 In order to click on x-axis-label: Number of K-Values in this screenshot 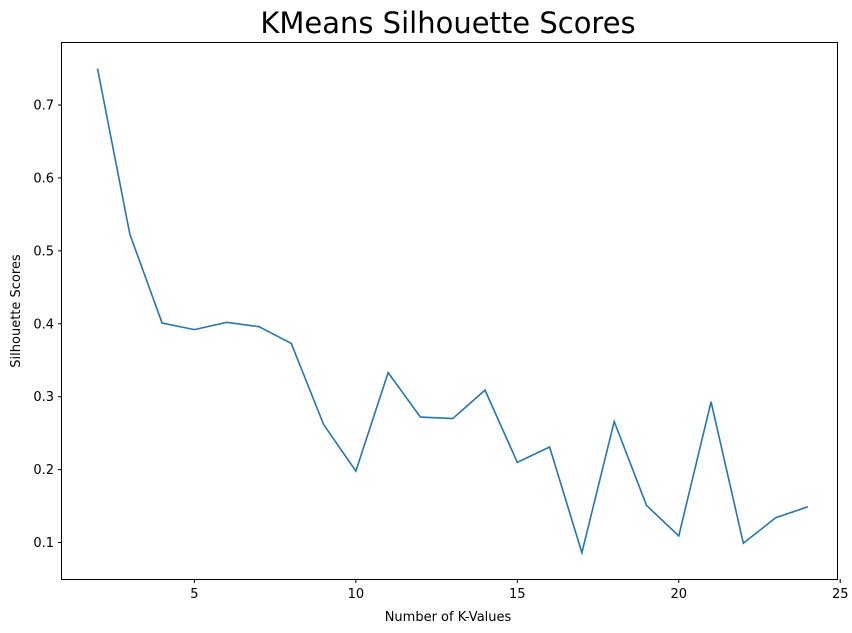, I will do `click(448, 617)`.